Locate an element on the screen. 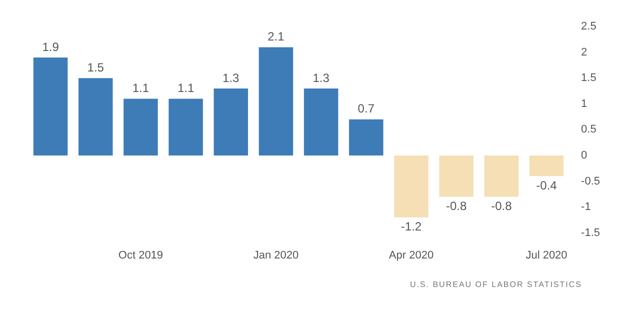 Image resolution: width=620 pixels, height=322 pixels. data-label: -1.2 is located at coordinates (411, 227).